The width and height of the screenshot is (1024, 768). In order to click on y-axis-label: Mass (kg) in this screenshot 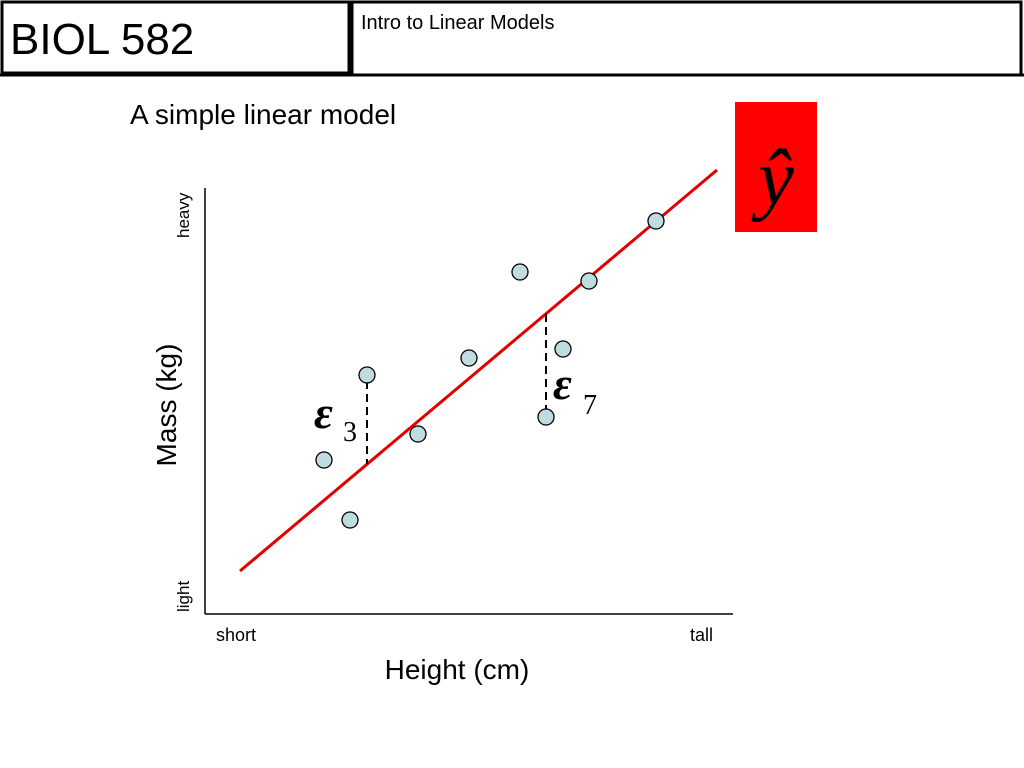, I will do `click(166, 405)`.